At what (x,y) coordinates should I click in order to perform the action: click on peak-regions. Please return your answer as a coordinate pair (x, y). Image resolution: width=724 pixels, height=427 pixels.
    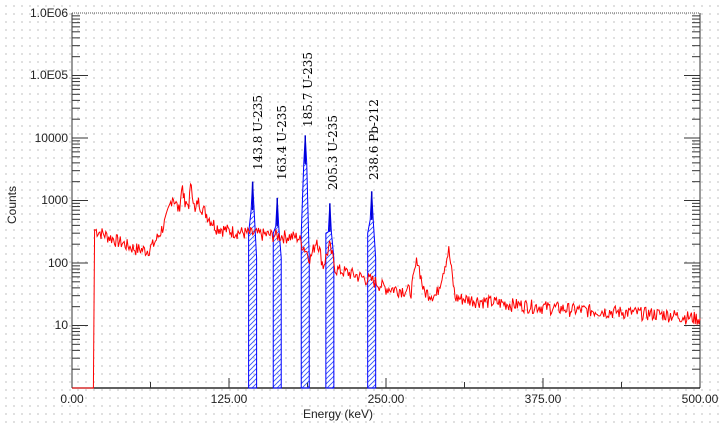
    Looking at the image, I should click on (312, 262).